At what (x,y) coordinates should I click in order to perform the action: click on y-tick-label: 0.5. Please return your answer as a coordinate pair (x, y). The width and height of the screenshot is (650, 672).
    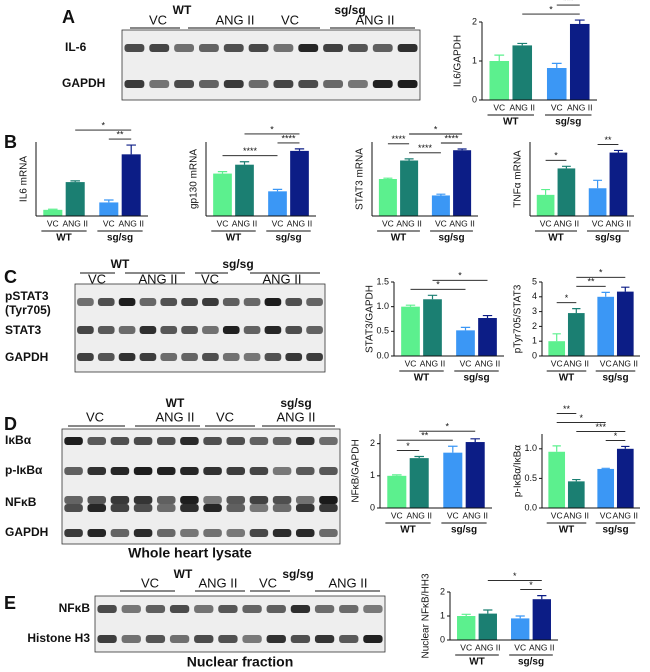
    Looking at the image, I should click on (382, 331).